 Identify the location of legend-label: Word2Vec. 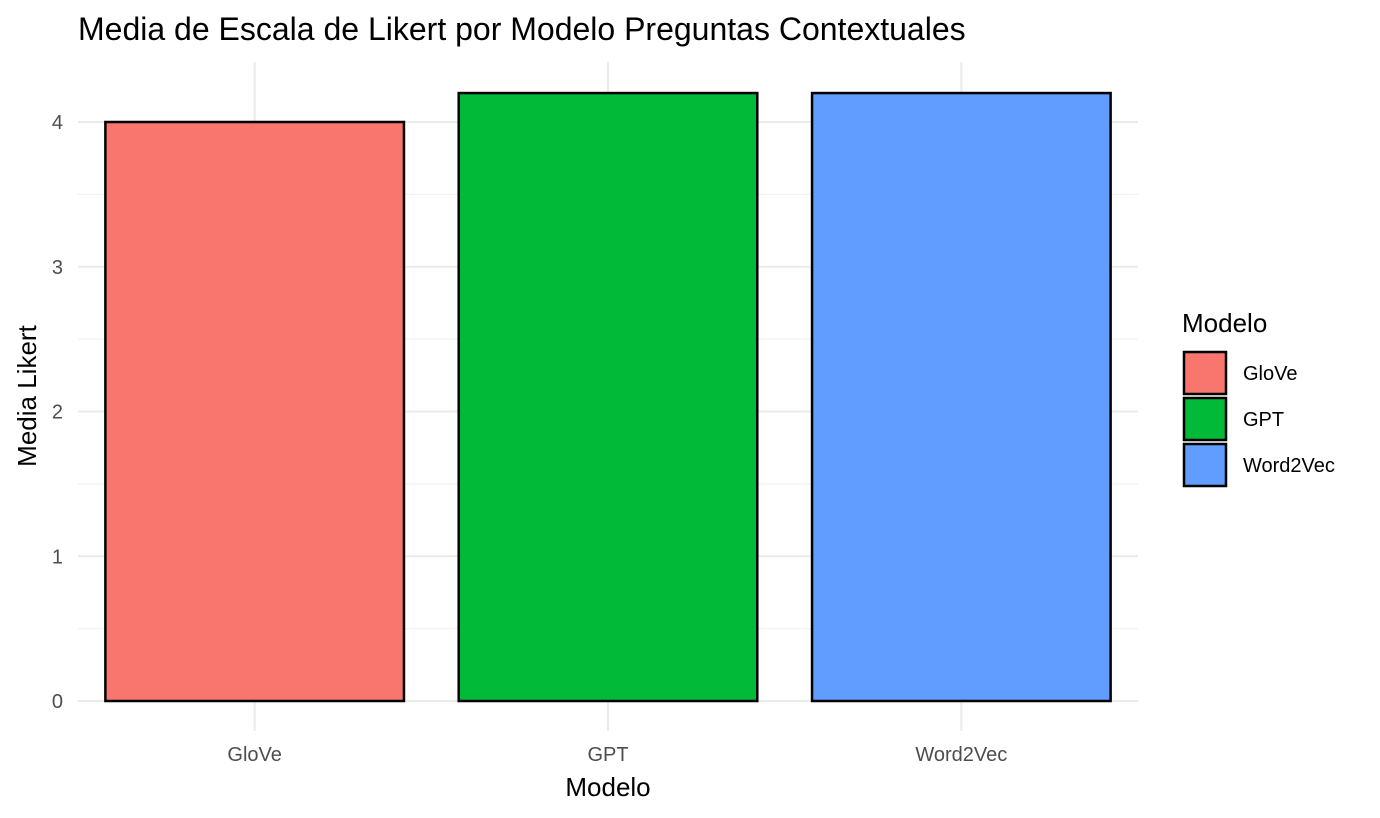
(1289, 466).